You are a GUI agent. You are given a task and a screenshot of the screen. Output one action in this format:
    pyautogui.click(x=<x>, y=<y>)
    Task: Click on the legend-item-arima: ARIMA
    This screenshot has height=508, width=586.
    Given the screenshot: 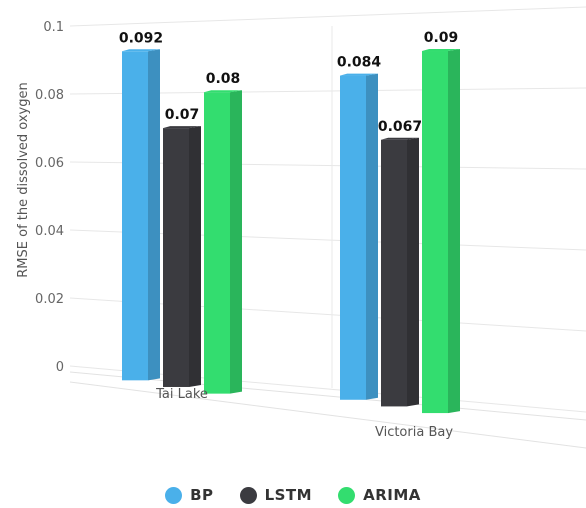 What is the action you would take?
    pyautogui.click(x=379, y=495)
    